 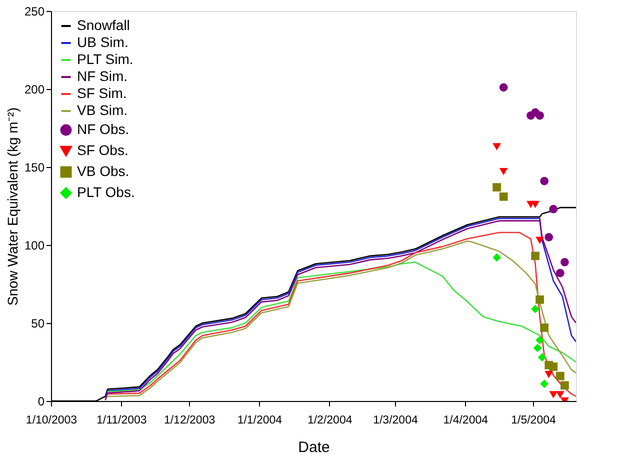 What do you see at coordinates (330, 420) in the screenshot?
I see `x-tick-label: 1/2/2004` at bounding box center [330, 420].